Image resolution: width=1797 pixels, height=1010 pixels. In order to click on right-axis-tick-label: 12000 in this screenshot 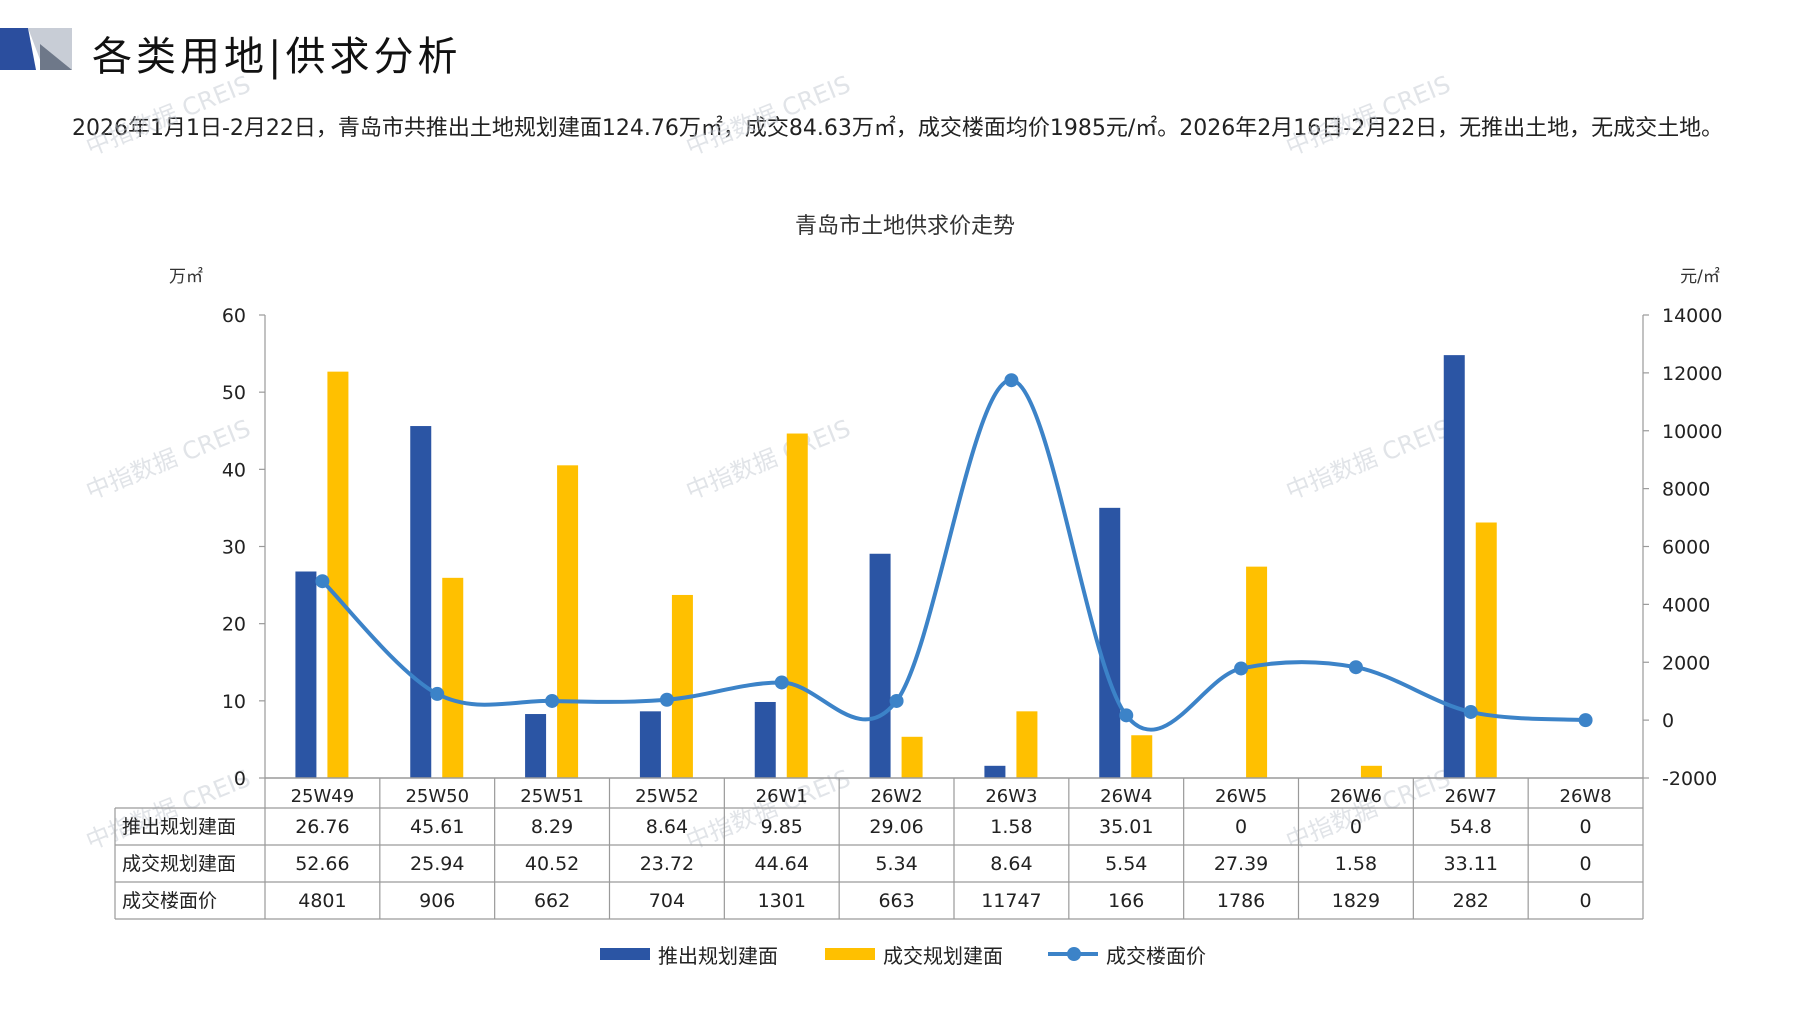, I will do `click(1692, 374)`.